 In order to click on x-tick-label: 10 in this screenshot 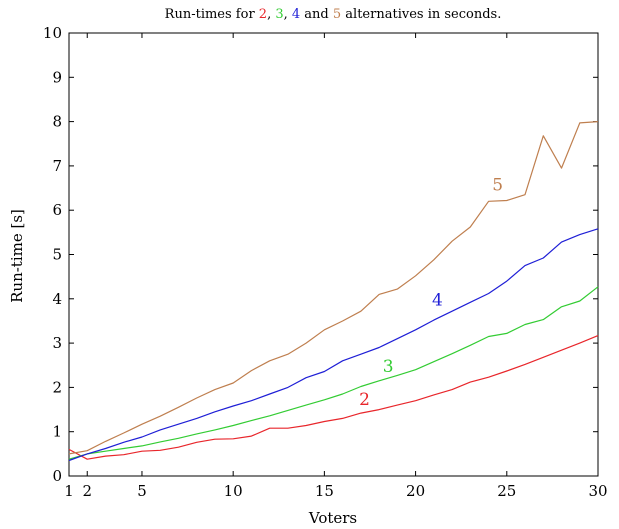, I will do `click(233, 491)`.